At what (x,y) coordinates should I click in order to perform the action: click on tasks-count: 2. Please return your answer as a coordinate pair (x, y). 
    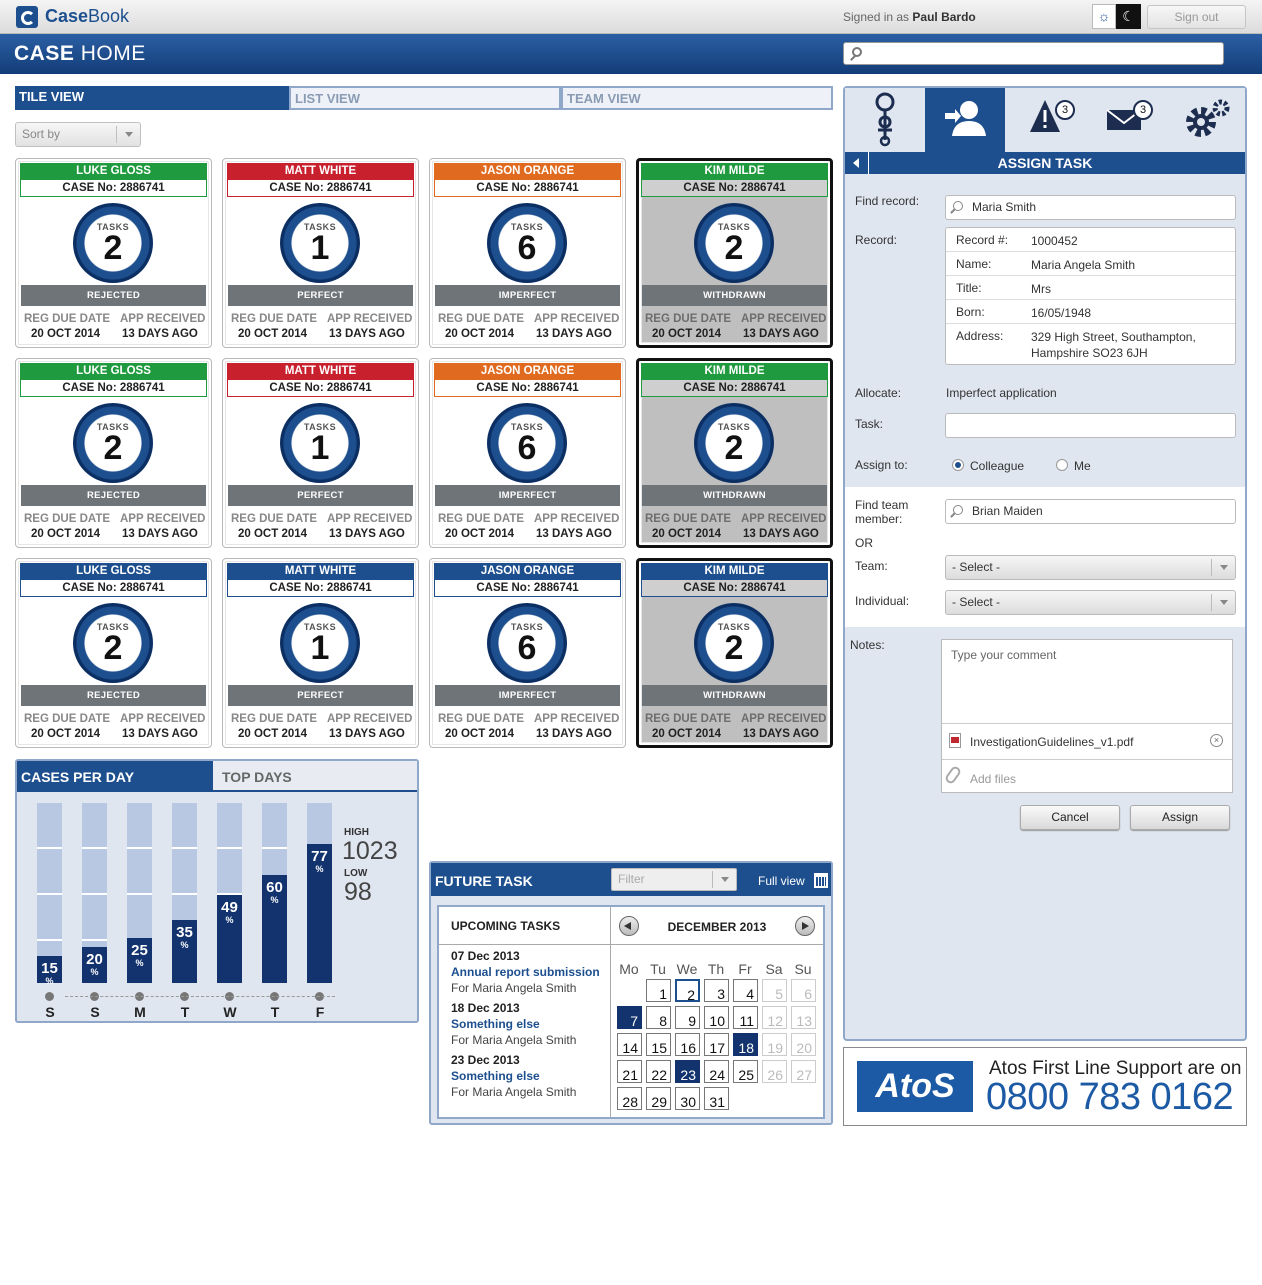
    Looking at the image, I should click on (734, 448).